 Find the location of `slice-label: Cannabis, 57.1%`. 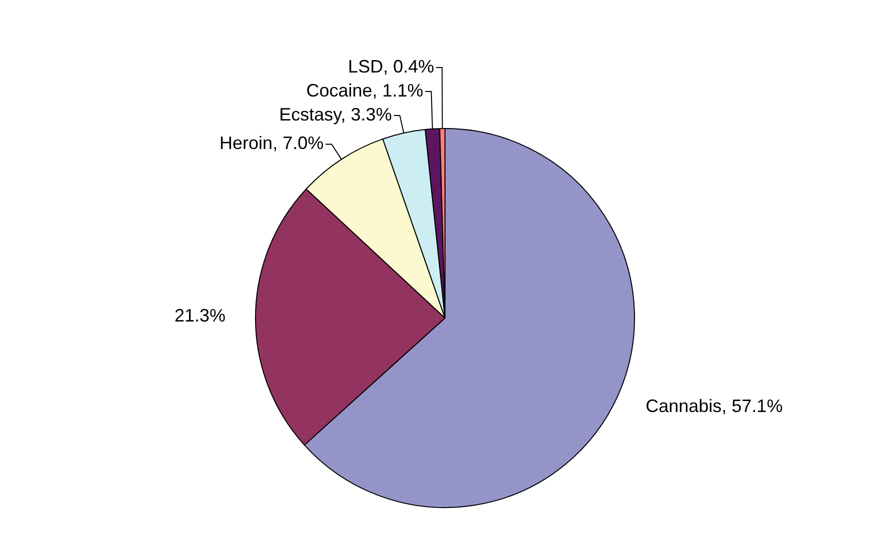

slice-label: Cannabis, 57.1% is located at coordinates (714, 406).